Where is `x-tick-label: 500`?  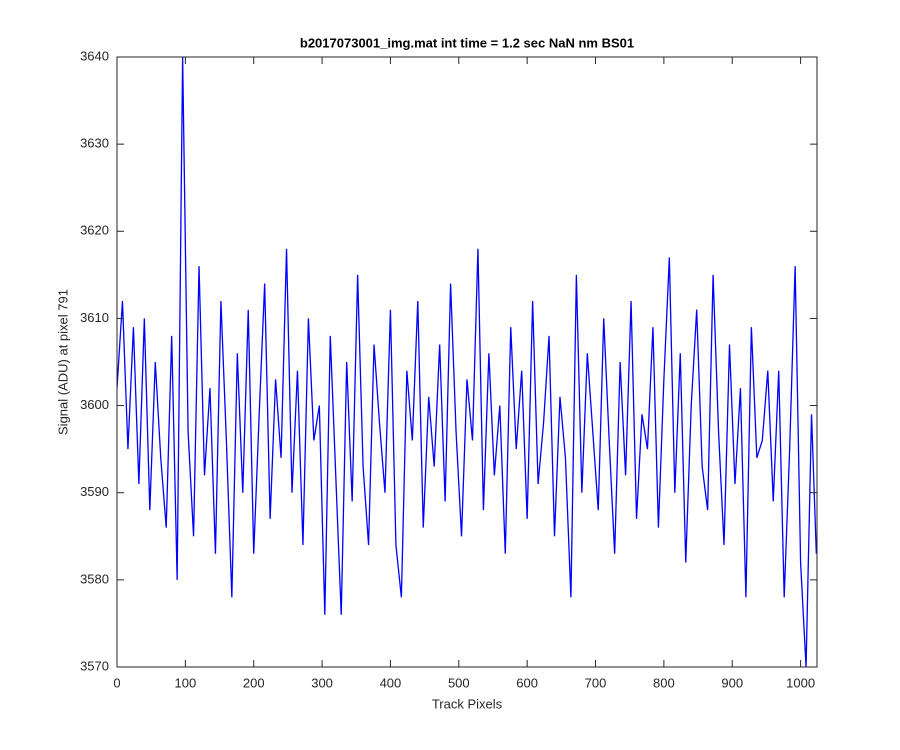 x-tick-label: 500 is located at coordinates (459, 682).